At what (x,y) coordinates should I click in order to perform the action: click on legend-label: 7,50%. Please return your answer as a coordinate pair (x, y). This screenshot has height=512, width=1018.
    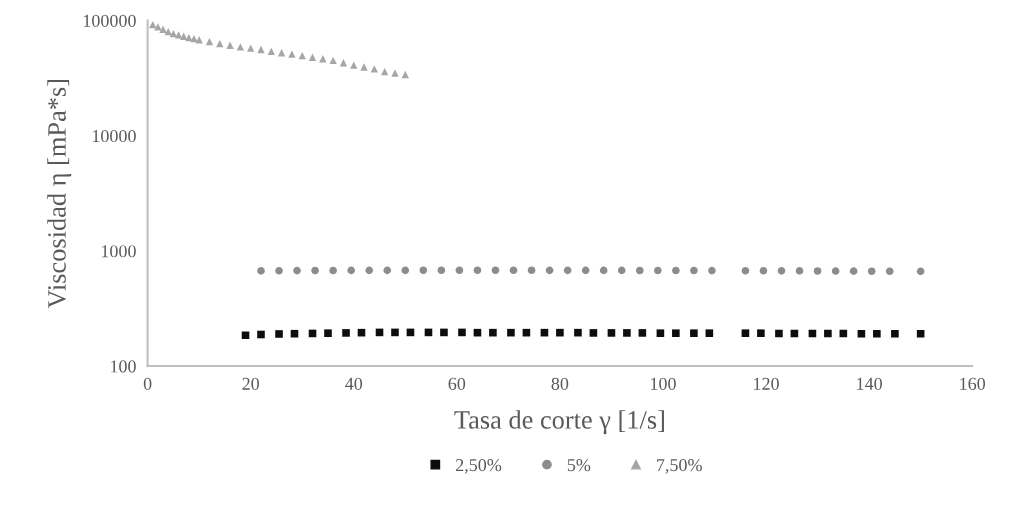
    Looking at the image, I should click on (679, 466).